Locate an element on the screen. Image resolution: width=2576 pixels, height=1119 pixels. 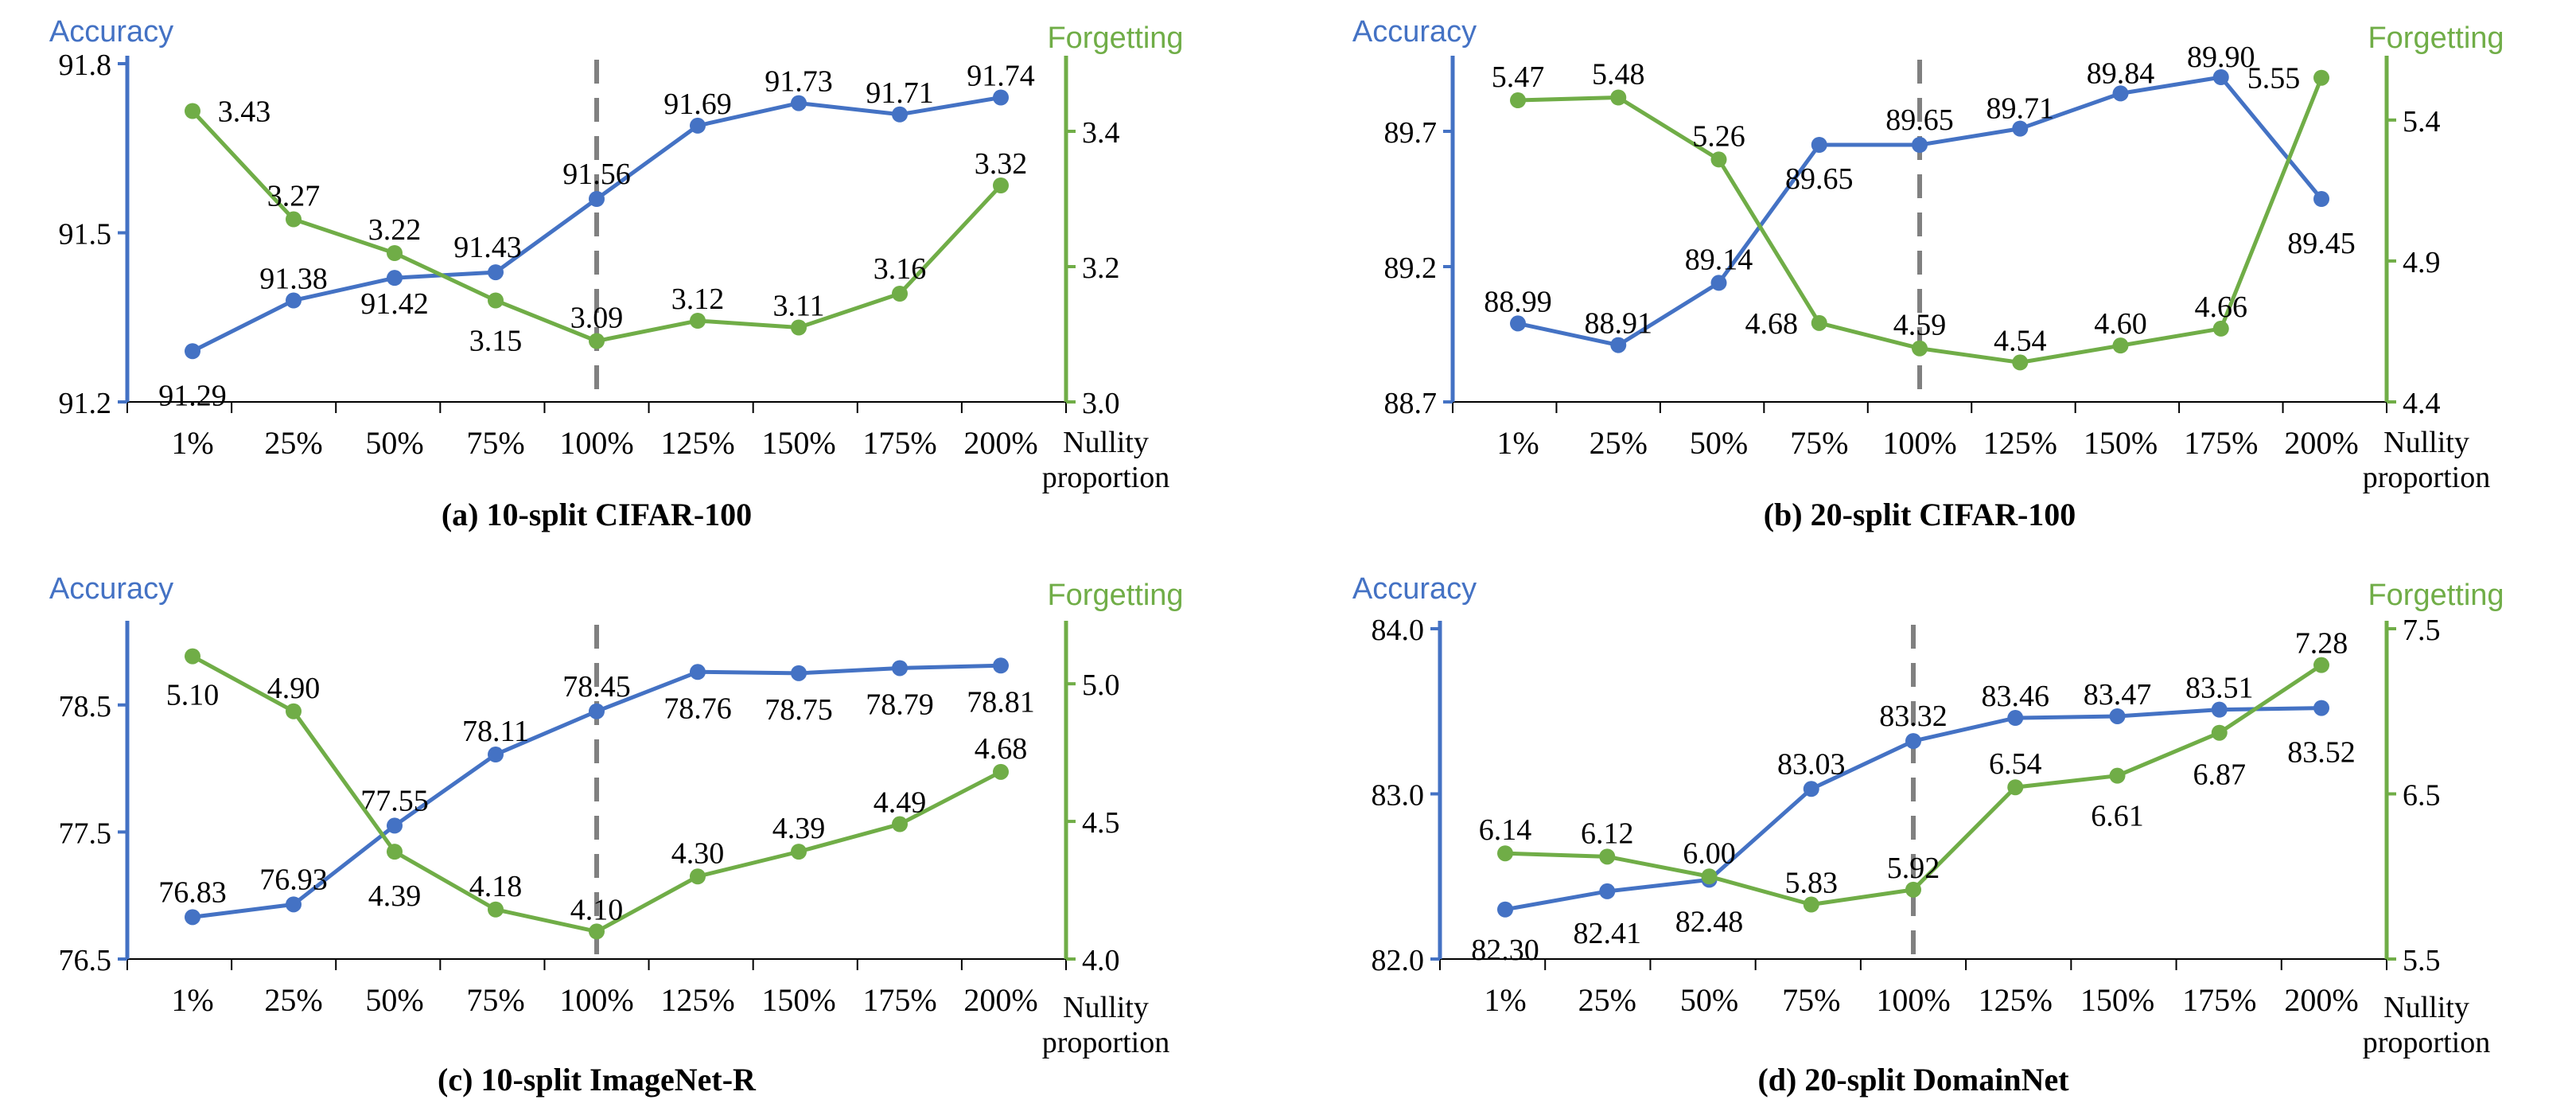
chart-title: (b) 20-split CIFAR-100 is located at coordinates (1920, 515).